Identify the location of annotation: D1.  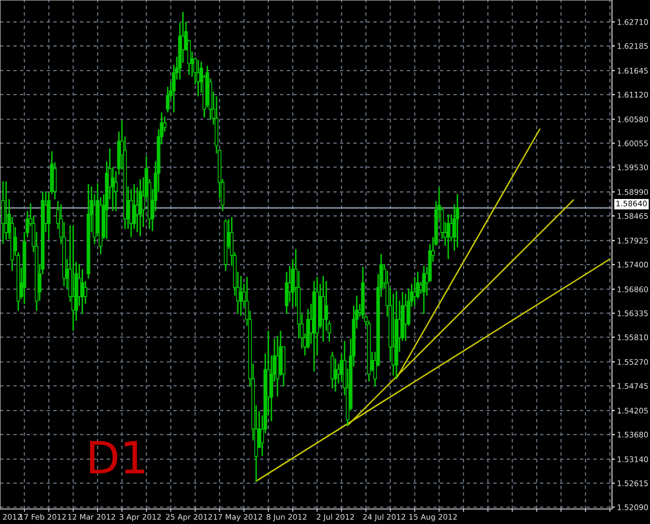
(117, 457).